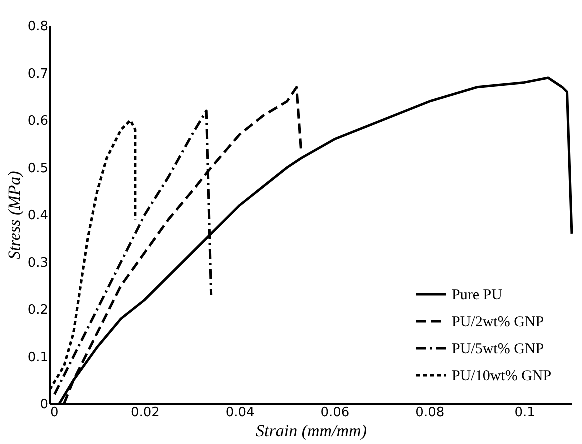 Image resolution: width=582 pixels, height=444 pixels. Describe the element at coordinates (38, 216) in the screenshot. I see `y-tick-label: 0.4` at that location.